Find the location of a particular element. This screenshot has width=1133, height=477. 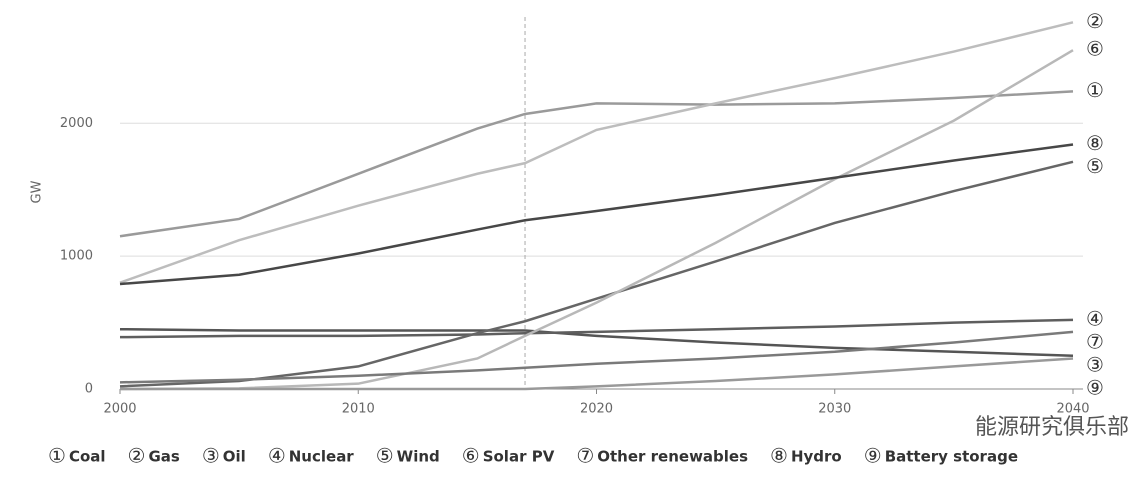

x-tick-label: 2010 is located at coordinates (358, 409).